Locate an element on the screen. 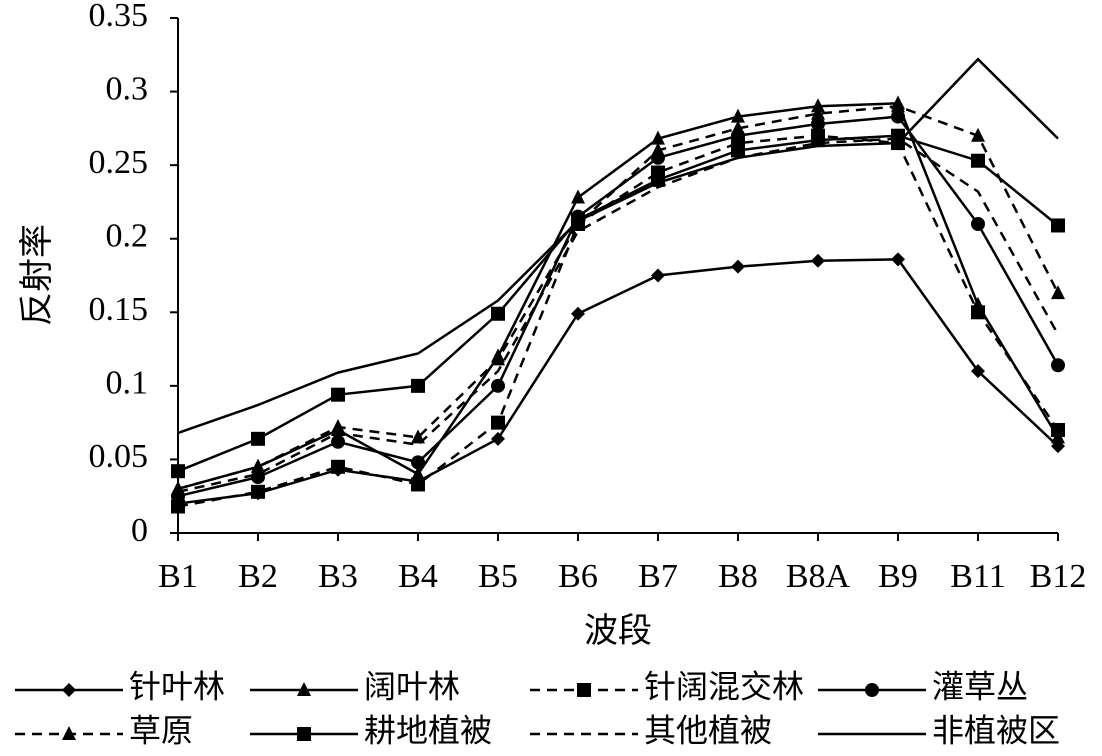 This screenshot has width=1102, height=756. legend-label: 草原 is located at coordinates (161, 730).